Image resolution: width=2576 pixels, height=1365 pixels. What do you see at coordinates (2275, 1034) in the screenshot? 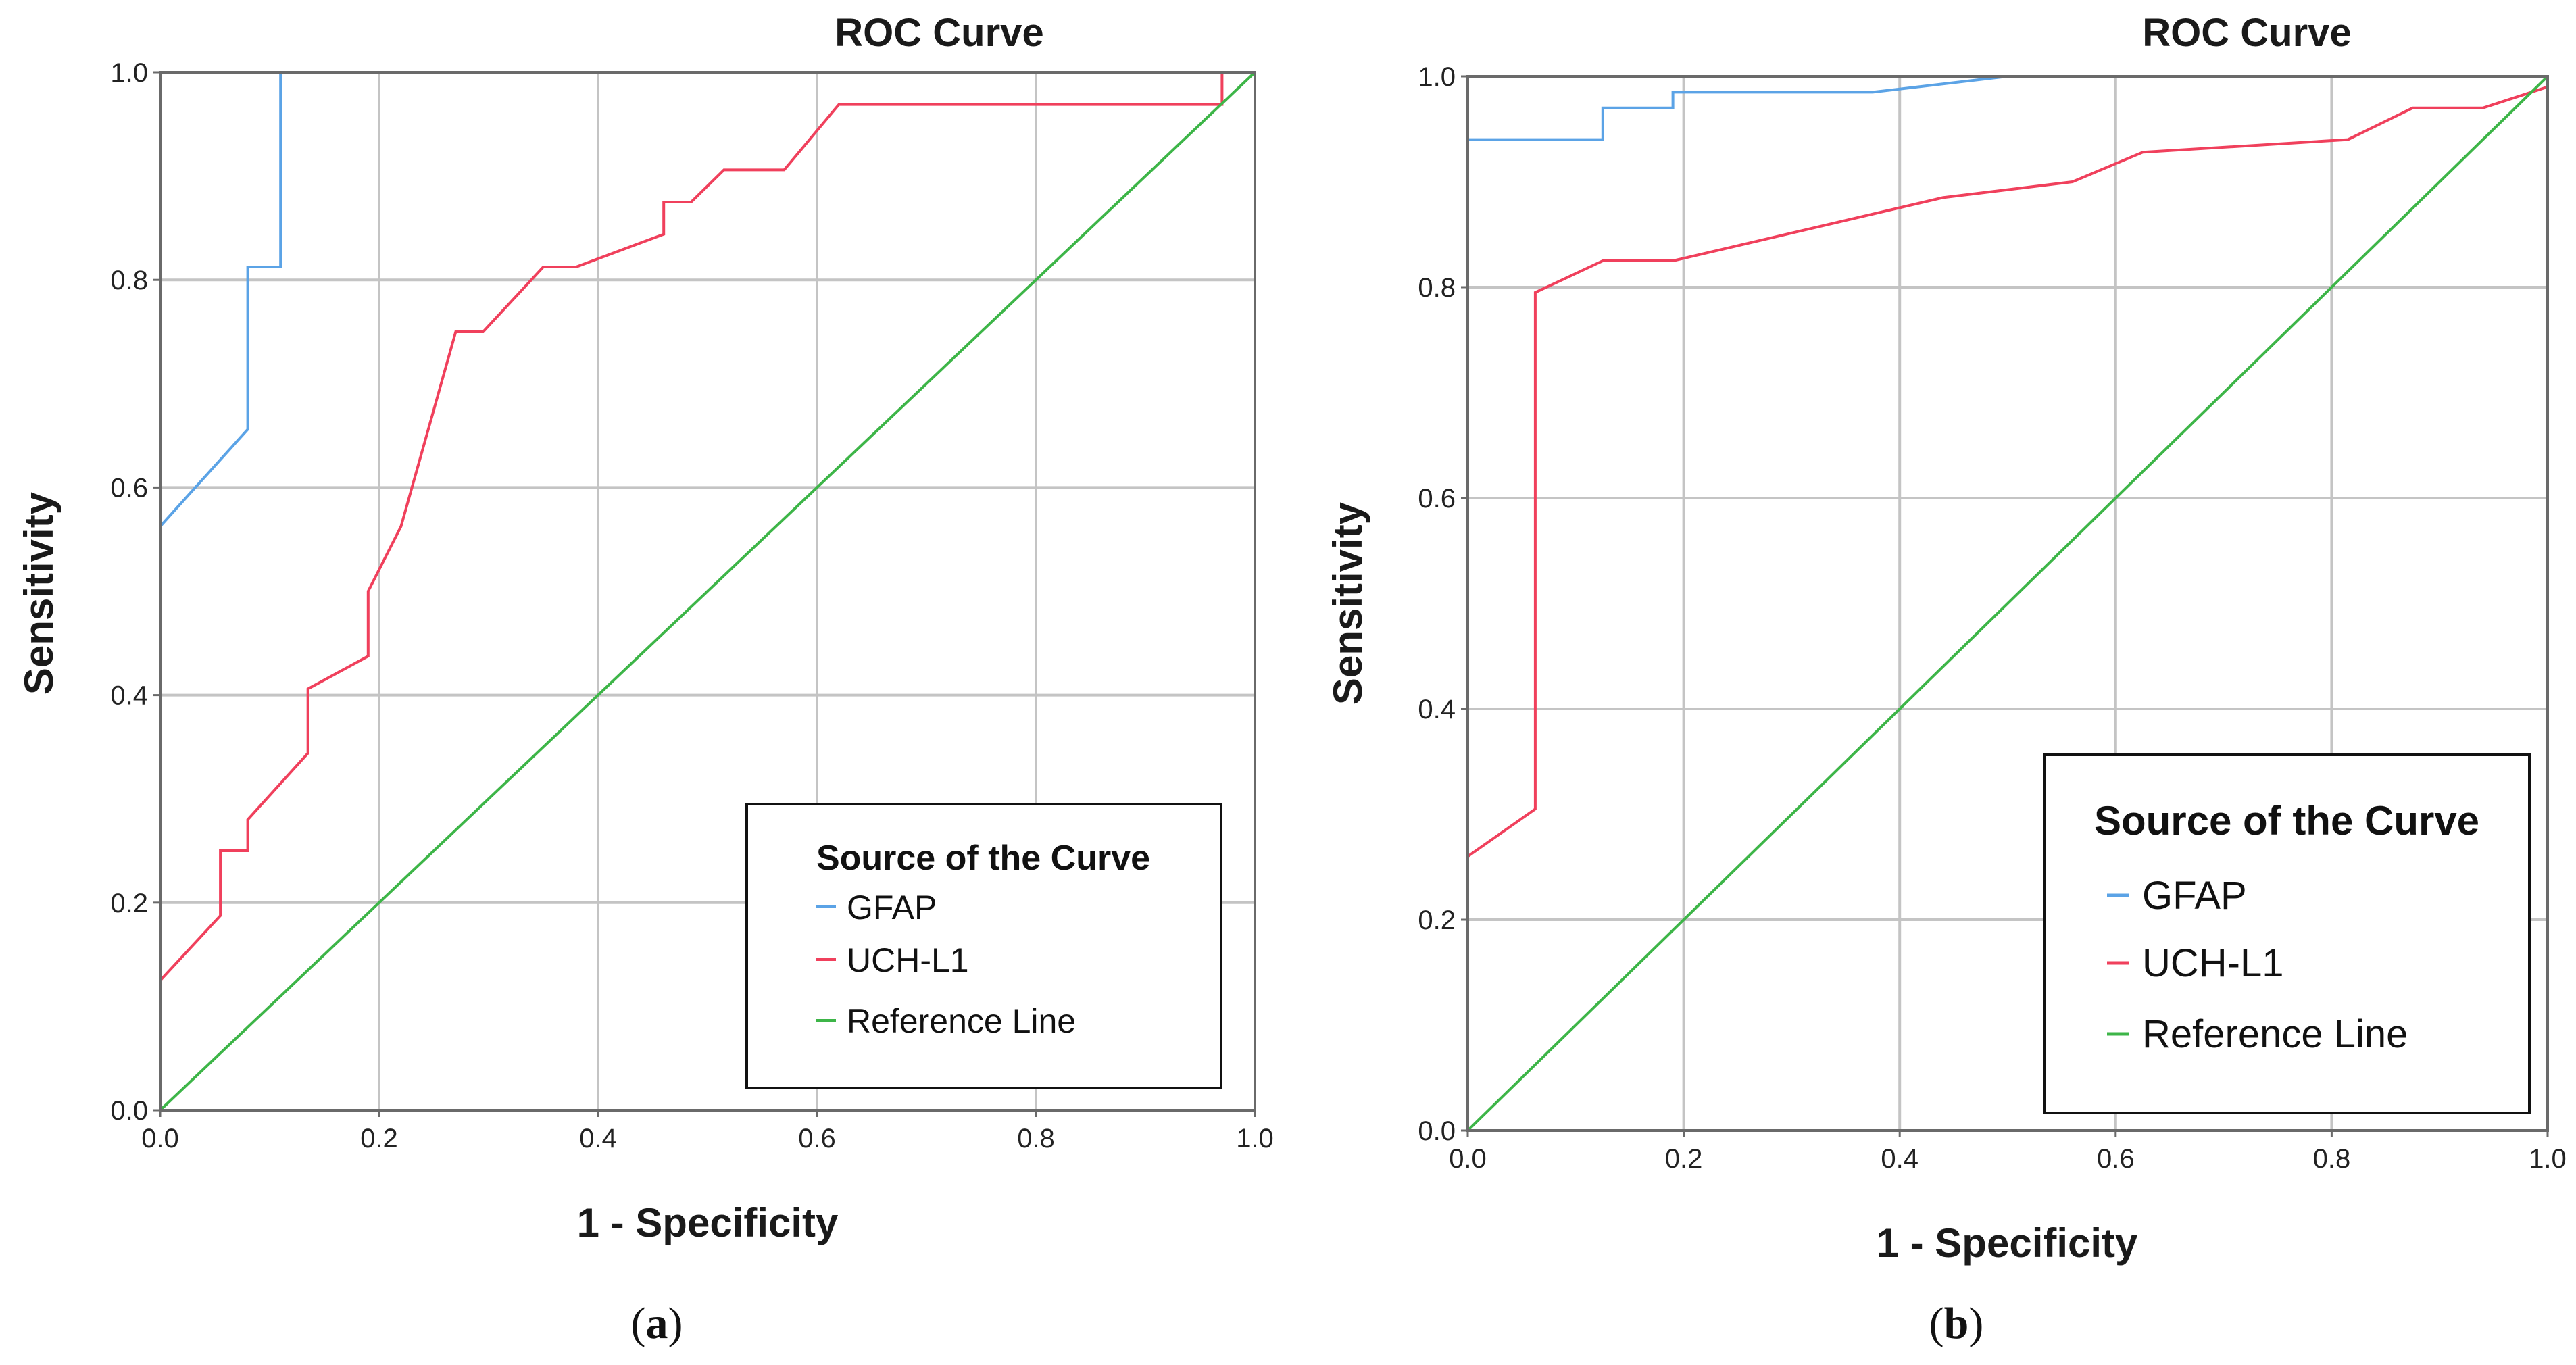
I see `legend-label-reference-b: Reference Line` at bounding box center [2275, 1034].